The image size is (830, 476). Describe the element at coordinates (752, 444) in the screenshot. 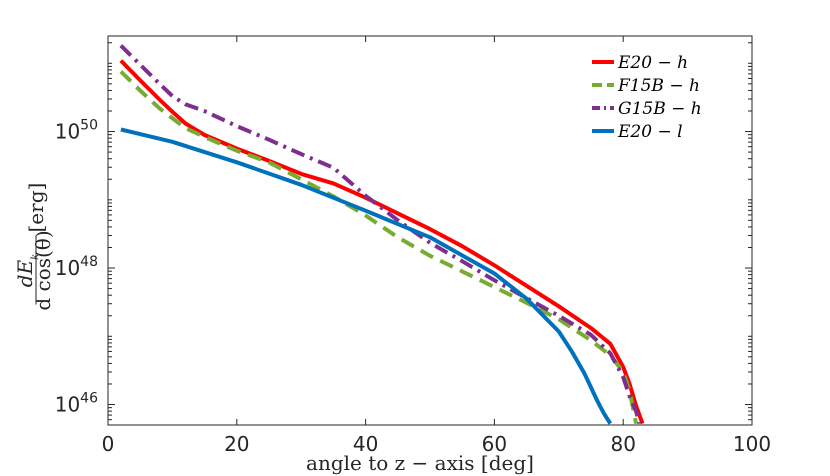

I see `x-tick-label: 100` at that location.